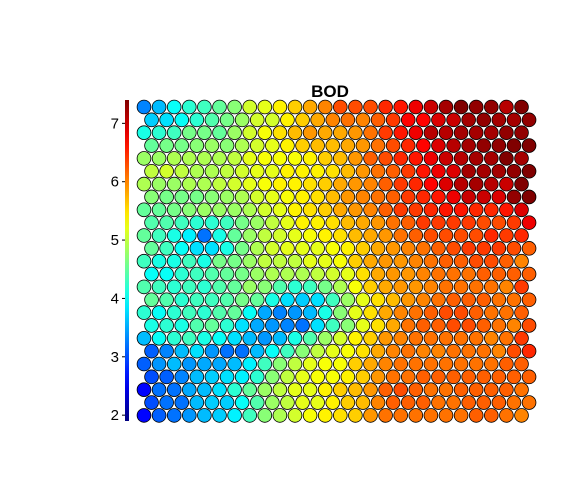  I want to click on colorbar-tick-label: 6, so click(115, 182).